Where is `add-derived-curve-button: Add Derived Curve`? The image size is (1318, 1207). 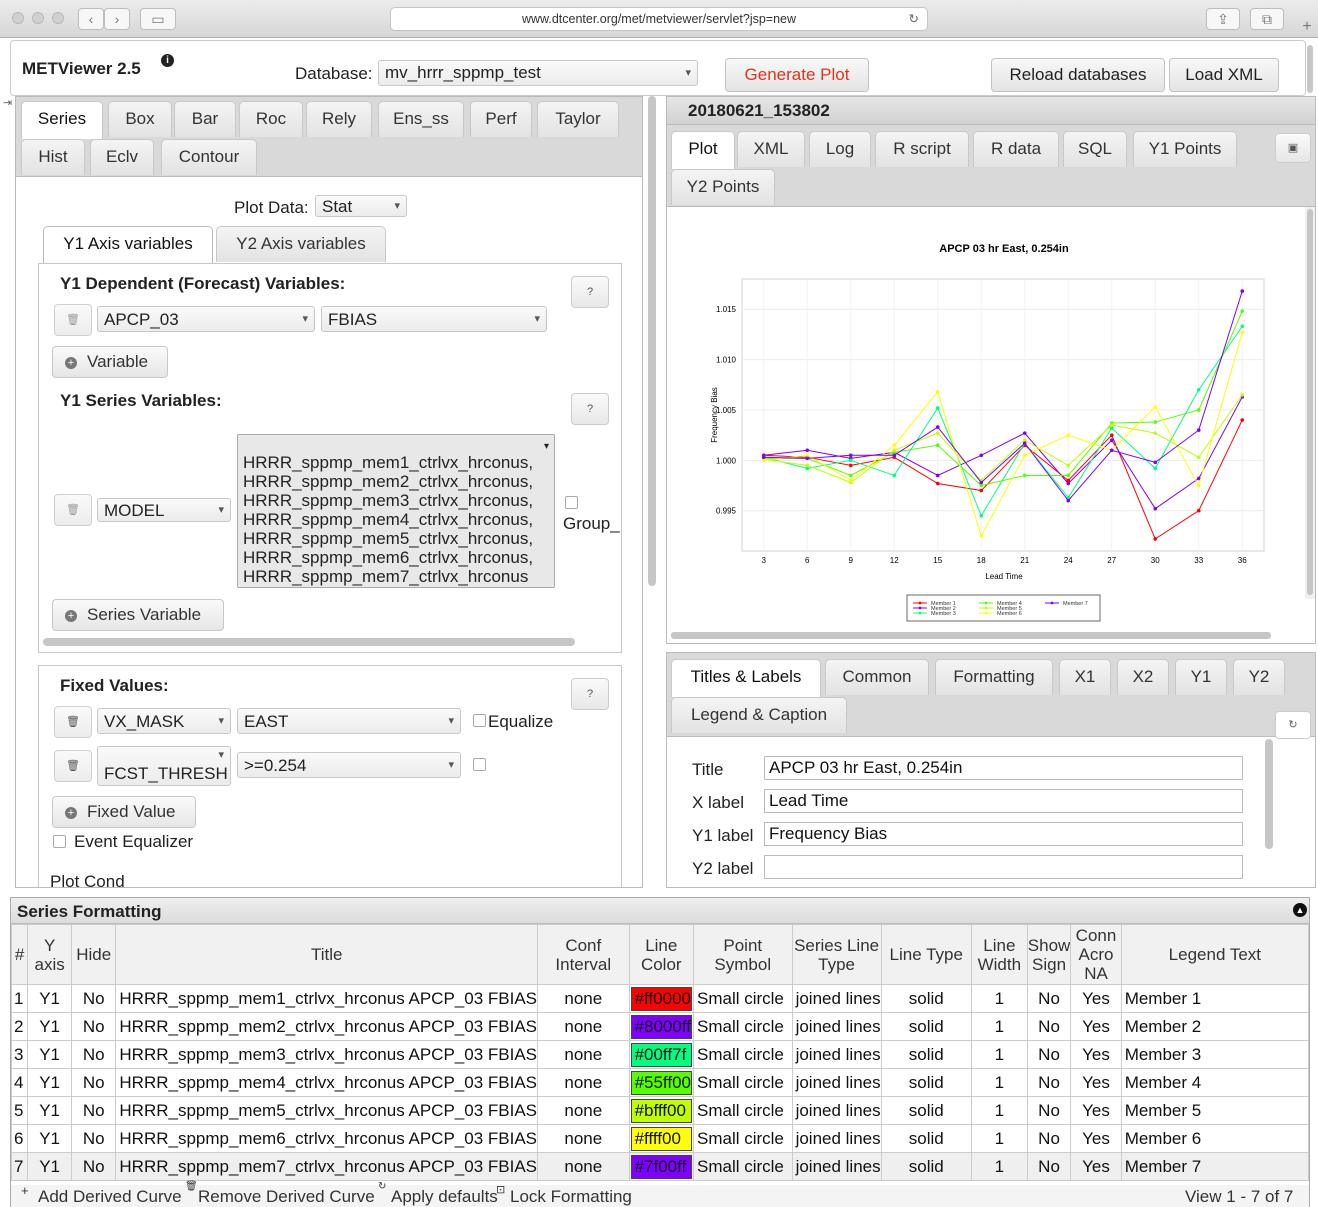
add-derived-curve-button: Add Derived Curve is located at coordinates (110, 1196).